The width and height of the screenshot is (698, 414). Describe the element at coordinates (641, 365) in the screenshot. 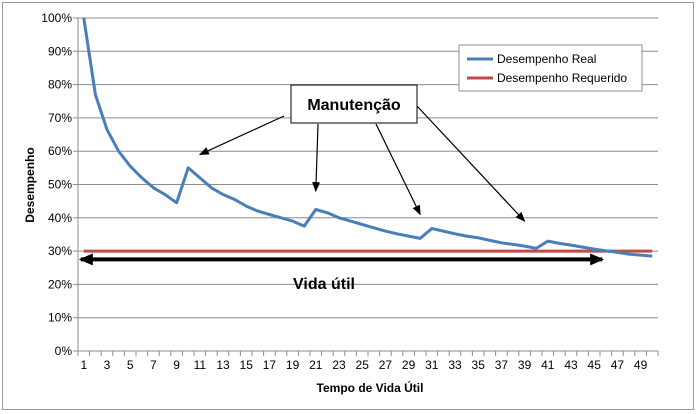

I see `x-tick-label: 49` at that location.